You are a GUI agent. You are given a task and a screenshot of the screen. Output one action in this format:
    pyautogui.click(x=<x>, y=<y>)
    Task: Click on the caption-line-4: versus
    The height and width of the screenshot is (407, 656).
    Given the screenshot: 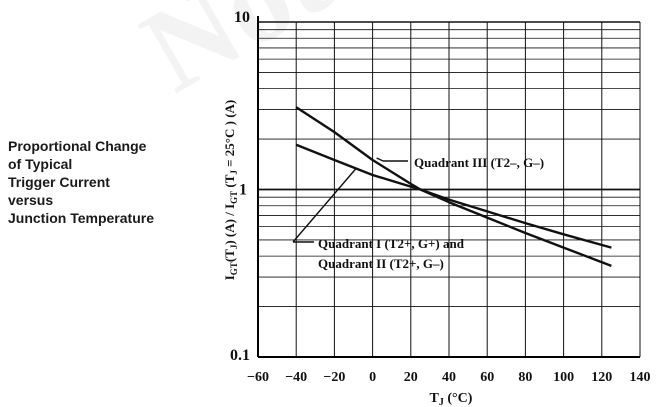 What is the action you would take?
    pyautogui.click(x=31, y=200)
    